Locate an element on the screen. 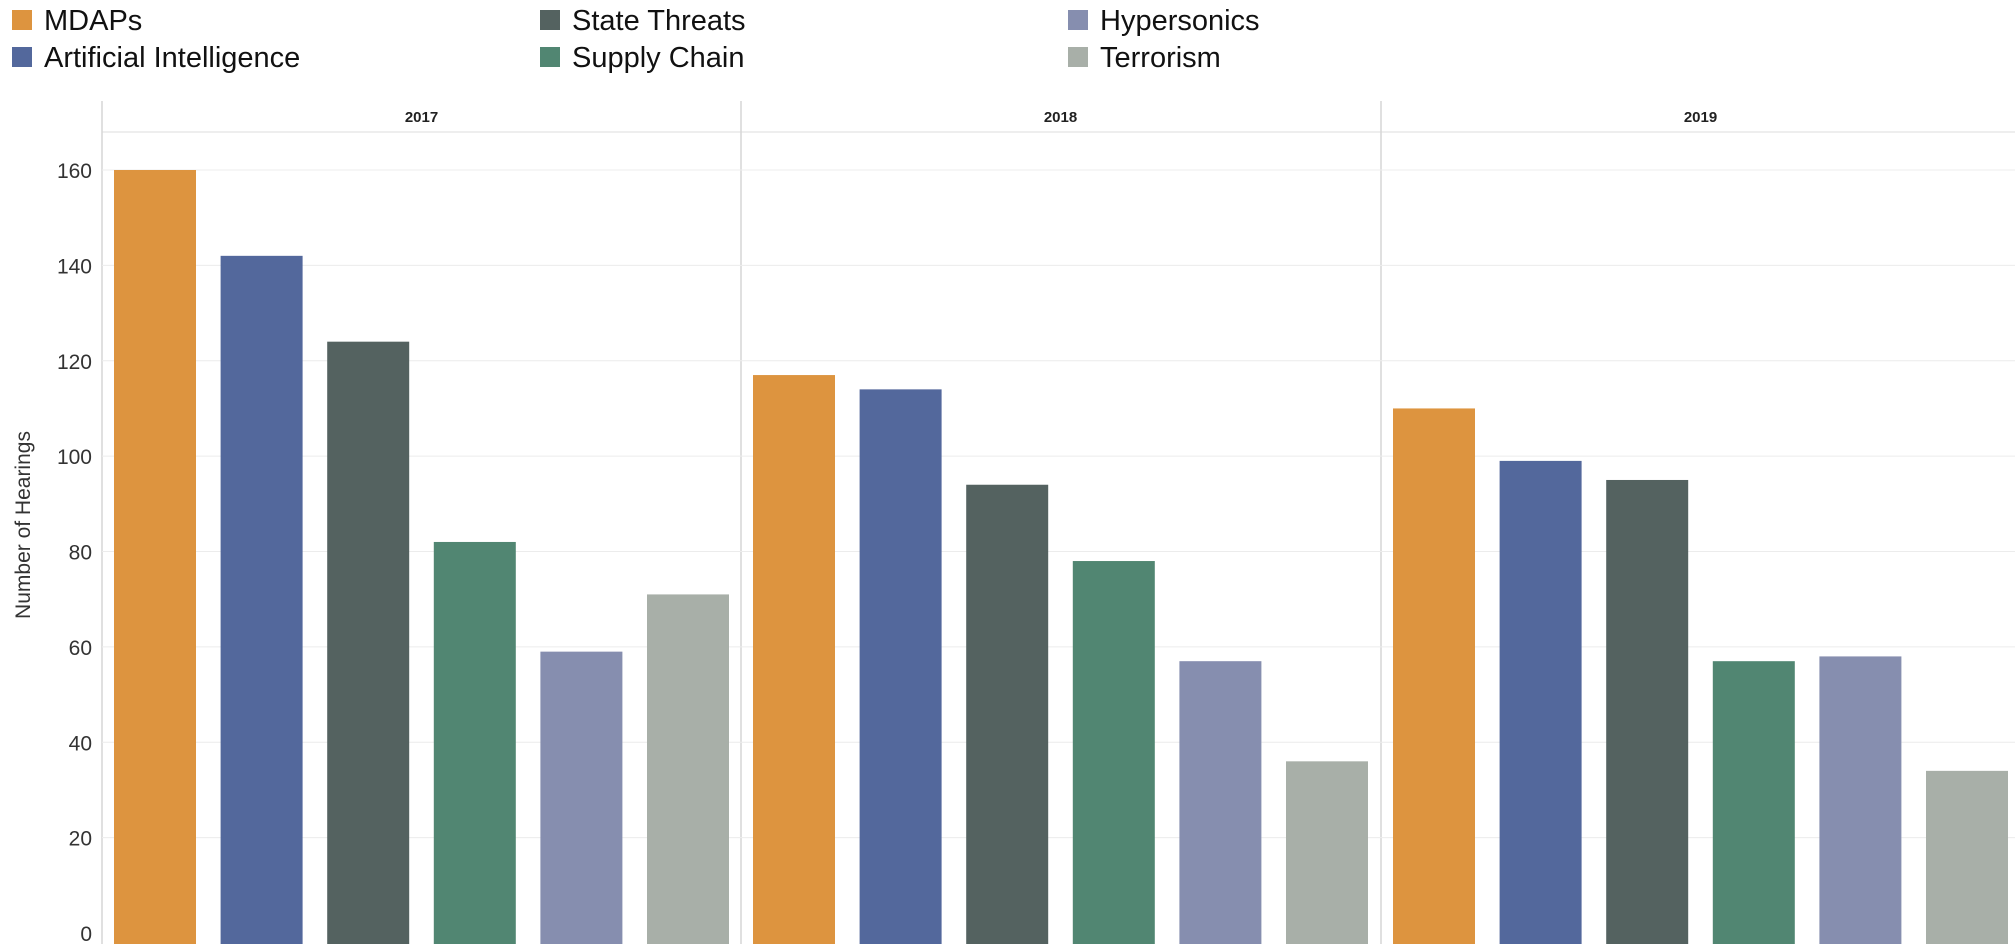 This screenshot has height=944, width=2015. legend-label: State Threats is located at coordinates (659, 21).